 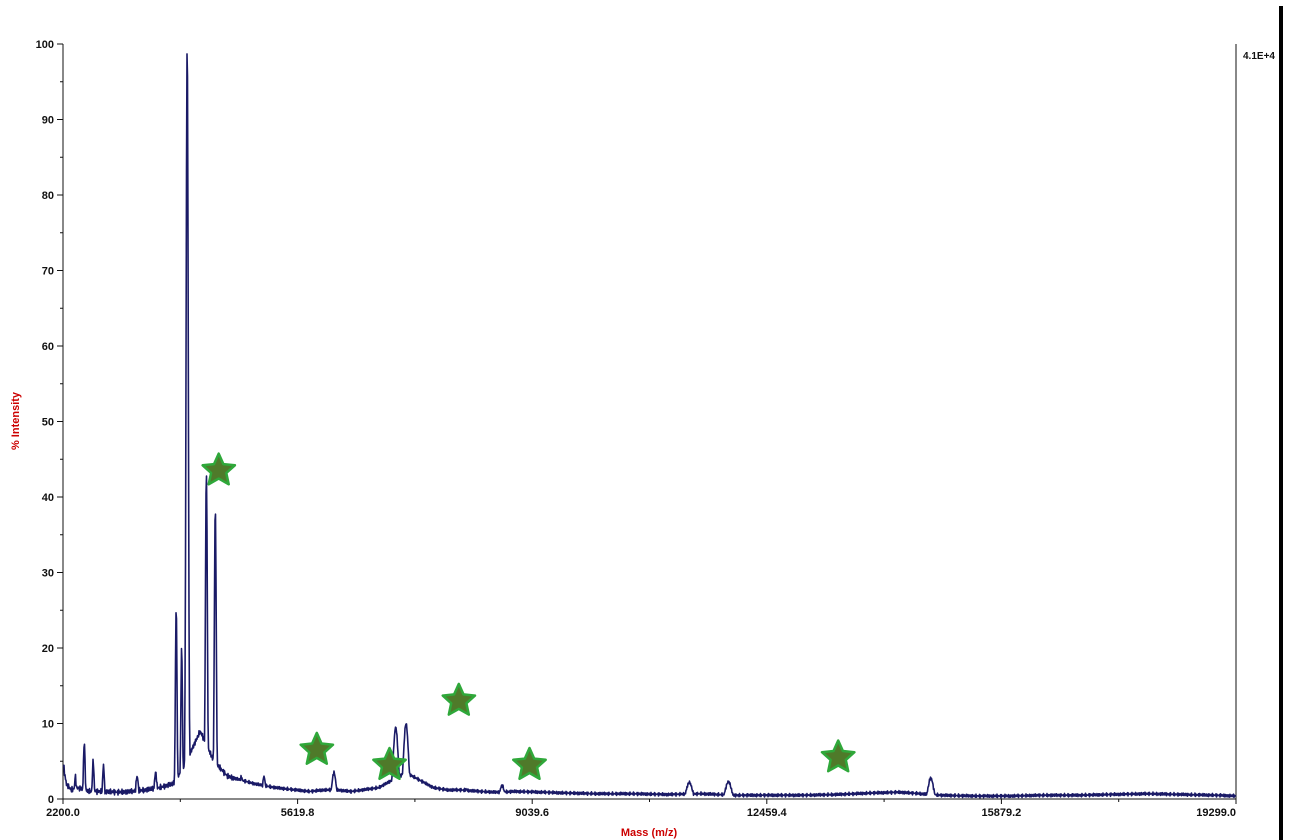 I want to click on y-tick-label: 20, so click(x=48, y=649).